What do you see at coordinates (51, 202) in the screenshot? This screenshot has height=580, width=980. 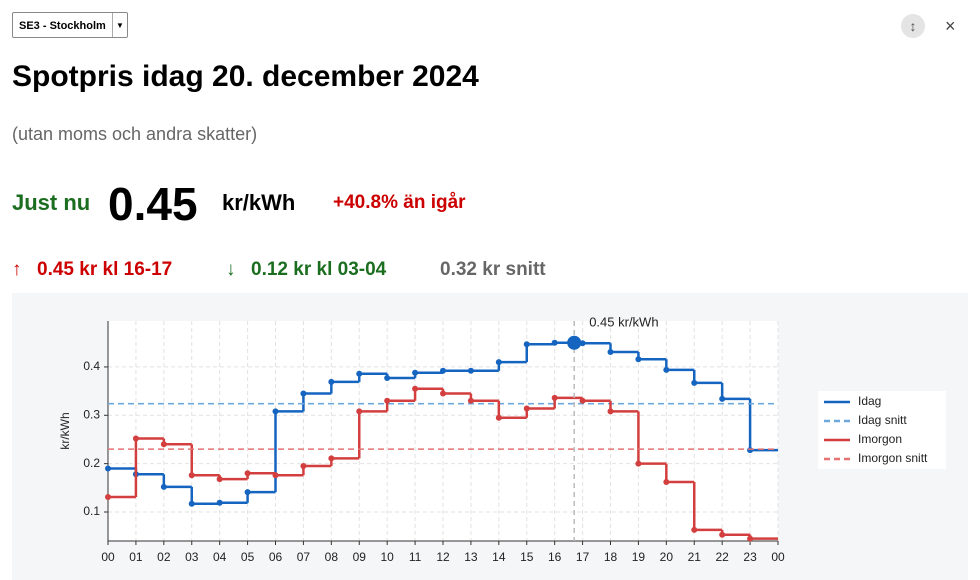 I see `now-label: Just nu` at bounding box center [51, 202].